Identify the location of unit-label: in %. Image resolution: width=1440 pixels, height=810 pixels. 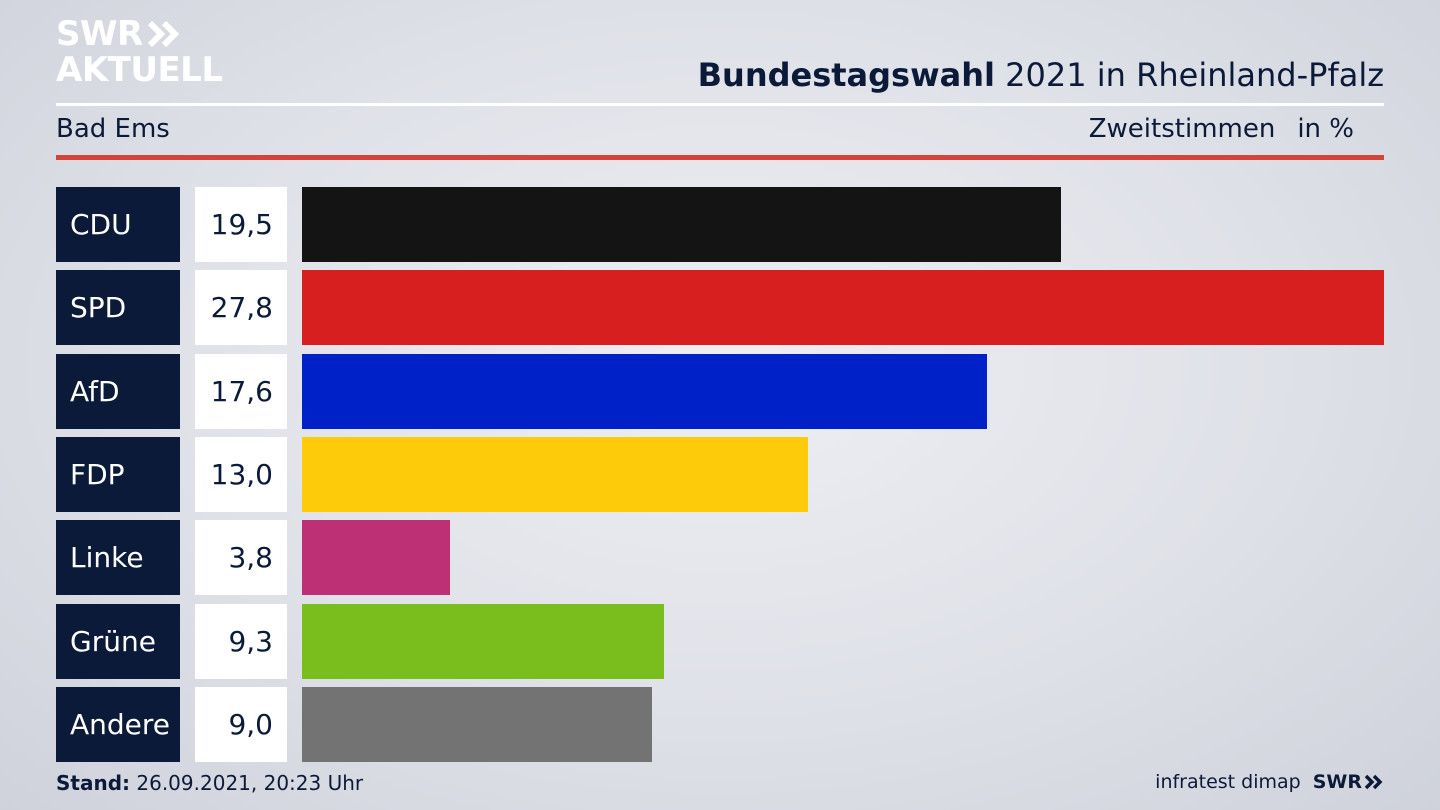
(1325, 129).